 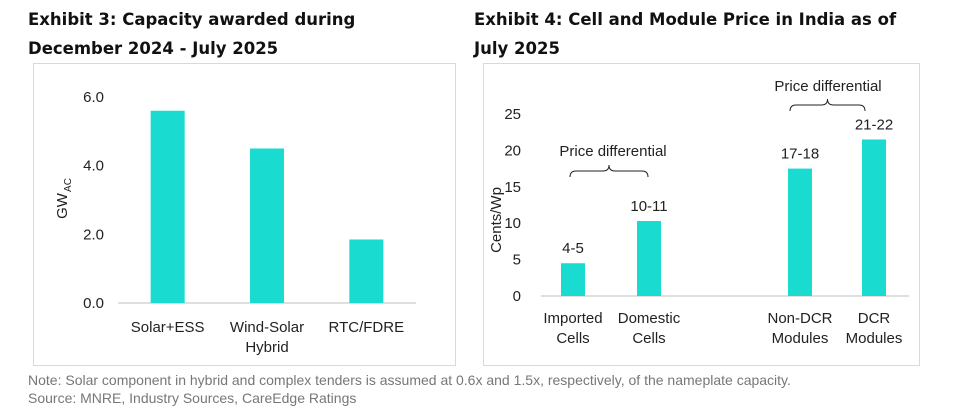 What do you see at coordinates (512, 114) in the screenshot?
I see `y-tick-label: 25` at bounding box center [512, 114].